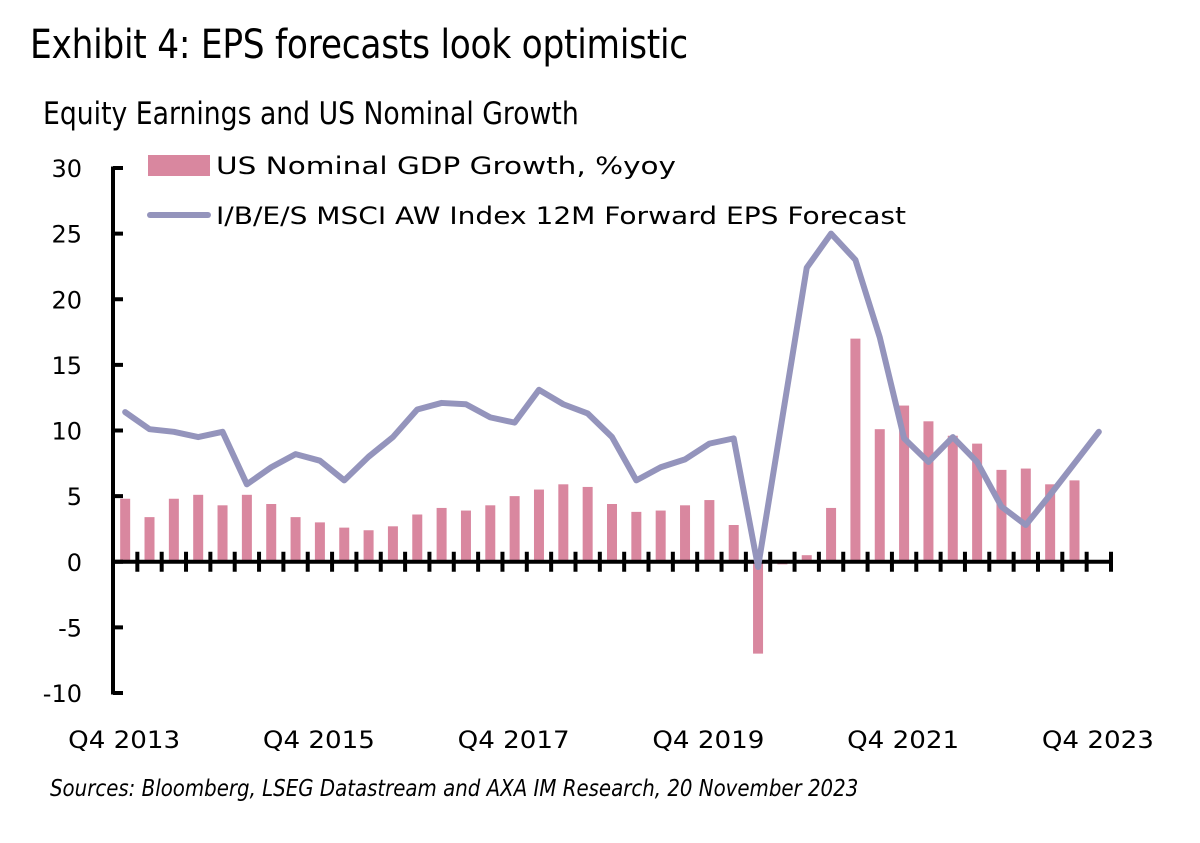  I want to click on x-tick-label: Q4 2013, so click(124, 740).